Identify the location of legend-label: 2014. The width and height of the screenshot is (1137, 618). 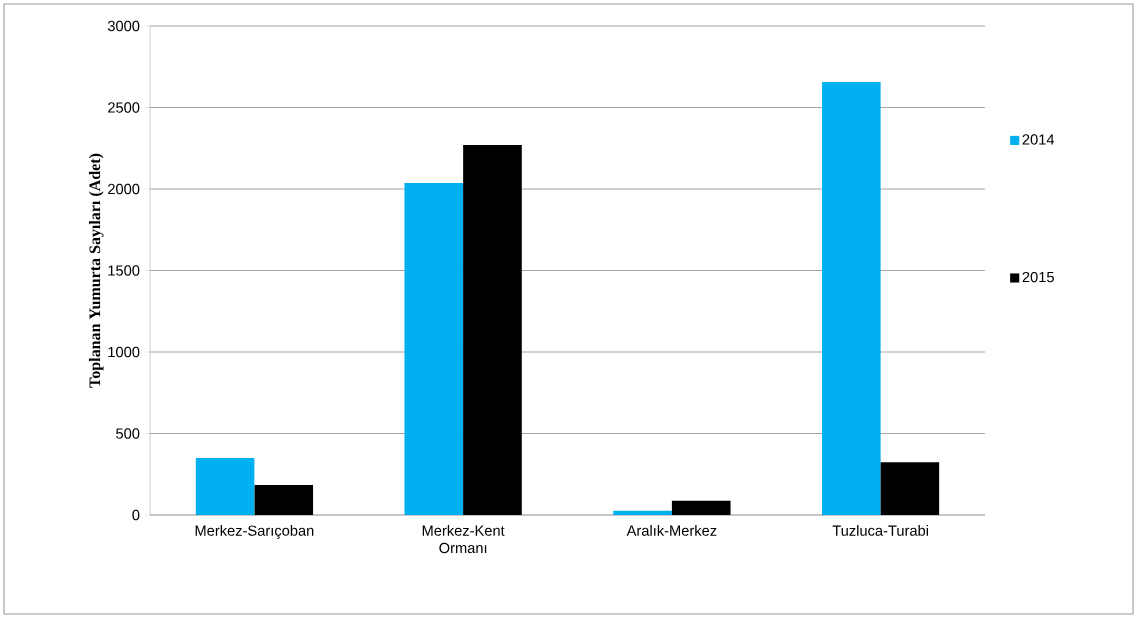
(1038, 139).